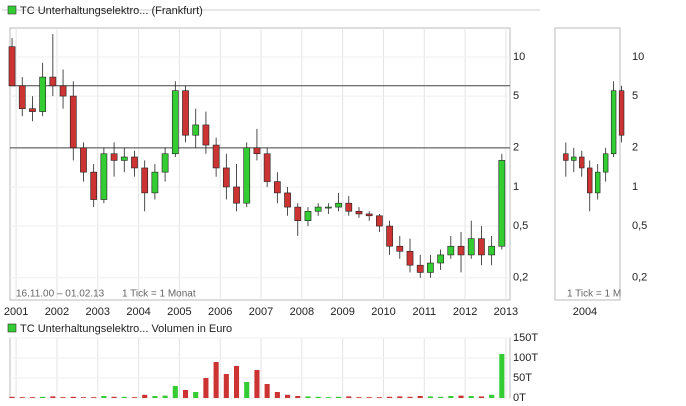  I want to click on tick-note: 1 Tick = 1 M, so click(594, 294).